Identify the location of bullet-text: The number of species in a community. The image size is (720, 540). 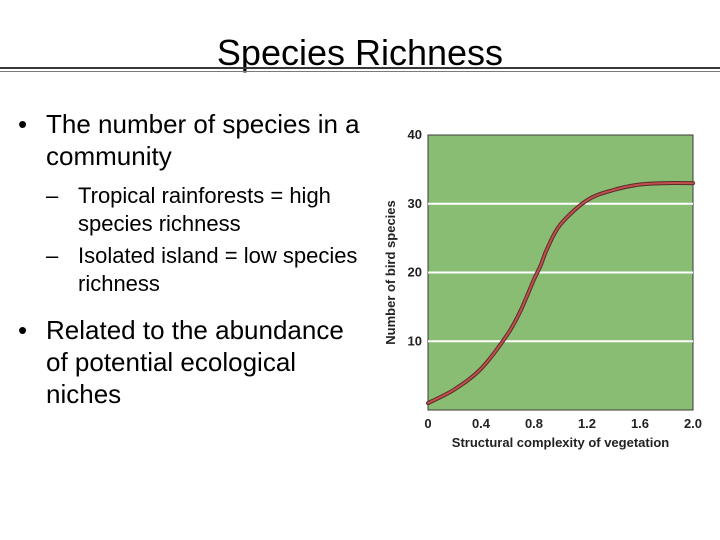
(203, 140).